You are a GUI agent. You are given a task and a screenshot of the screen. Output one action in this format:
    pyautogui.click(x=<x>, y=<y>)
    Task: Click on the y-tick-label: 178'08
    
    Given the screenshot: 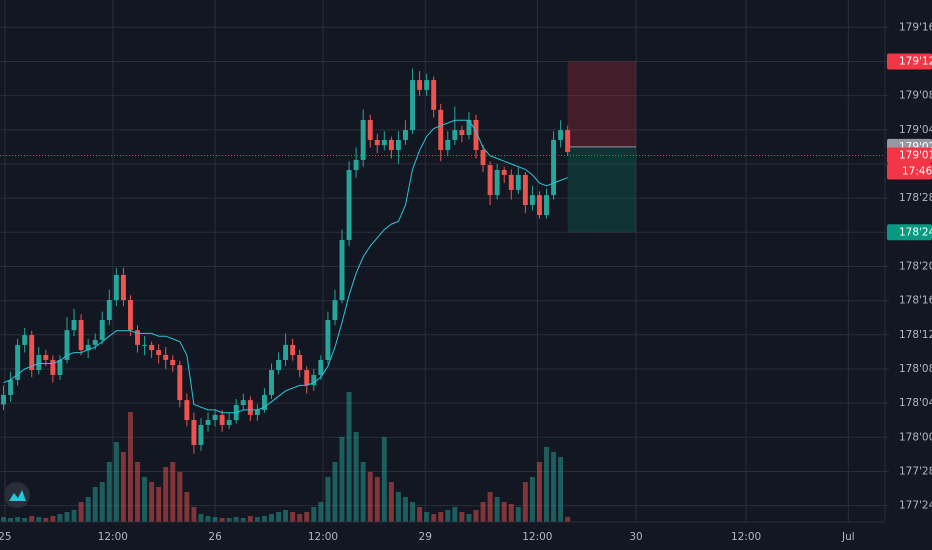 What is the action you would take?
    pyautogui.click(x=915, y=369)
    